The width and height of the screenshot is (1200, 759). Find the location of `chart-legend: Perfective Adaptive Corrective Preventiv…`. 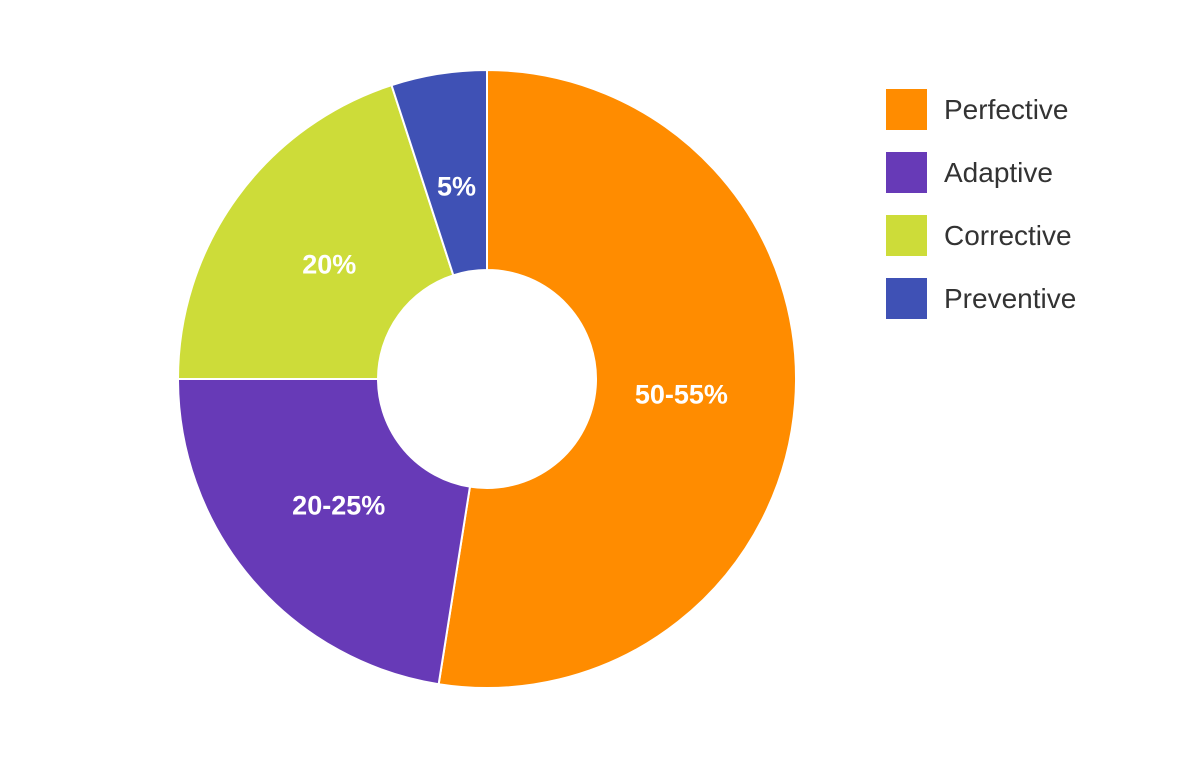

chart-legend: Perfective Adaptive Corrective Preventiv… is located at coordinates (981, 215).